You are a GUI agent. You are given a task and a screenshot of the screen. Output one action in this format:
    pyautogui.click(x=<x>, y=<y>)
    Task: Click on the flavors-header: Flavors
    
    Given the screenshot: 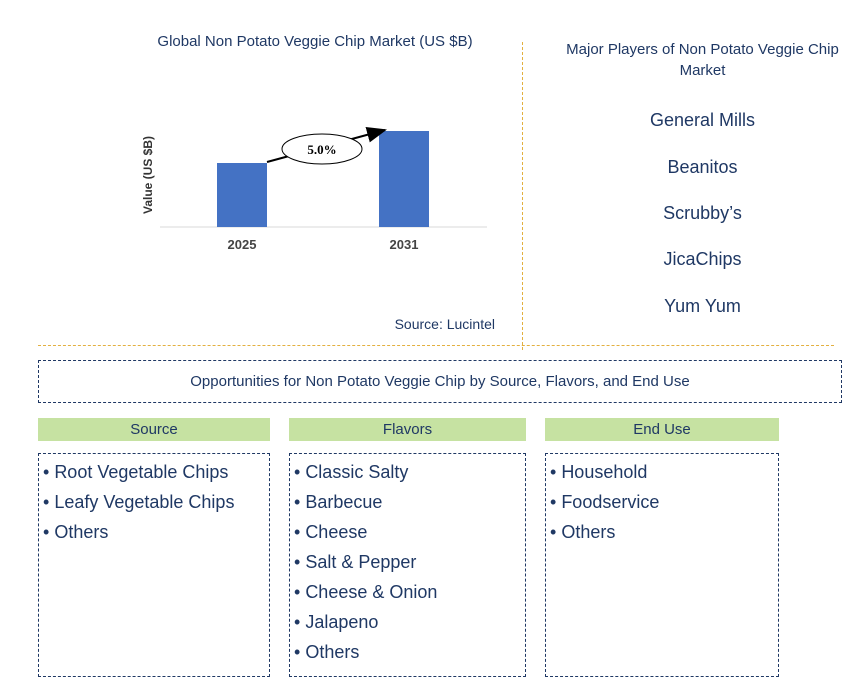 What is the action you would take?
    pyautogui.click(x=407, y=429)
    